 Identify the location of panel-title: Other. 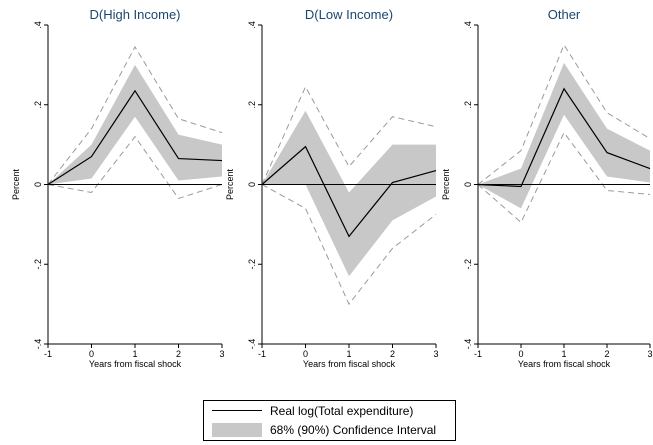
(564, 14).